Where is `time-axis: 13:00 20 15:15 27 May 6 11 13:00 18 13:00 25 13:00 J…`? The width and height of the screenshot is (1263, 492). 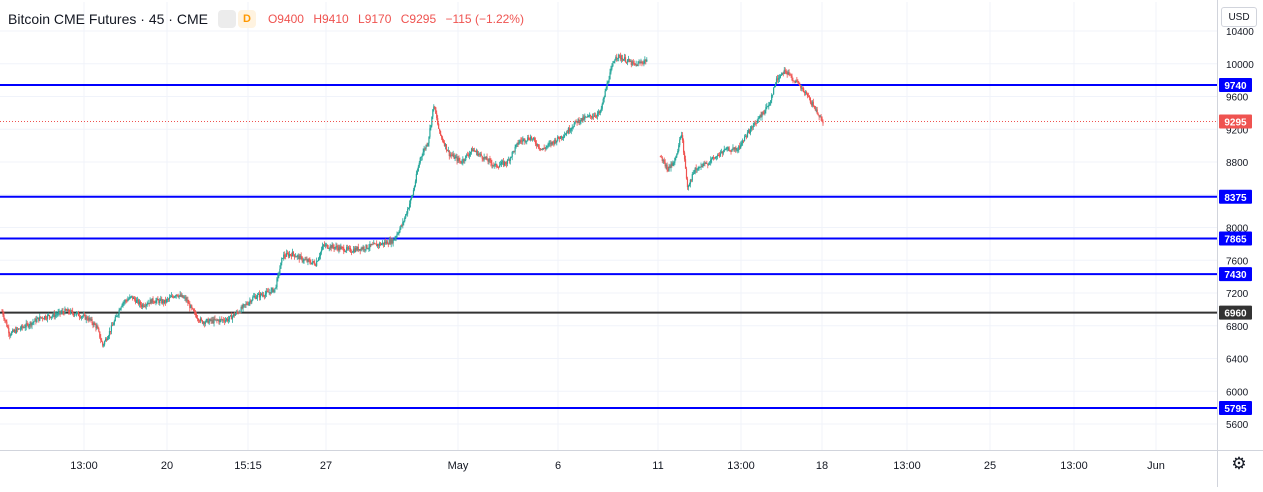
time-axis: 13:00 20 15:15 27 May 6 11 13:00 18 13:00 25 13:00 J… is located at coordinates (631, 461).